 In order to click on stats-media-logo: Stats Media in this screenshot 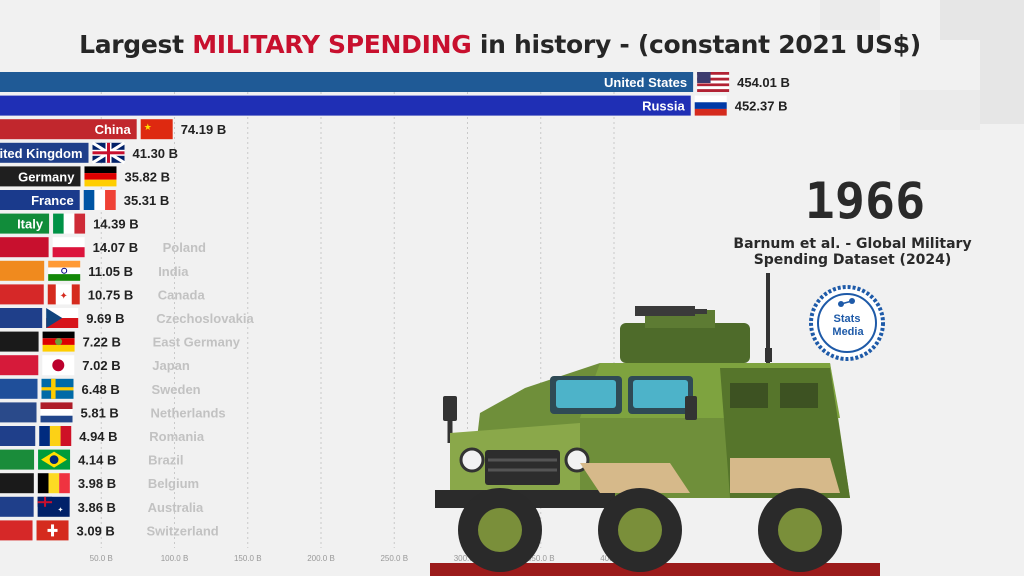, I will do `click(847, 323)`.